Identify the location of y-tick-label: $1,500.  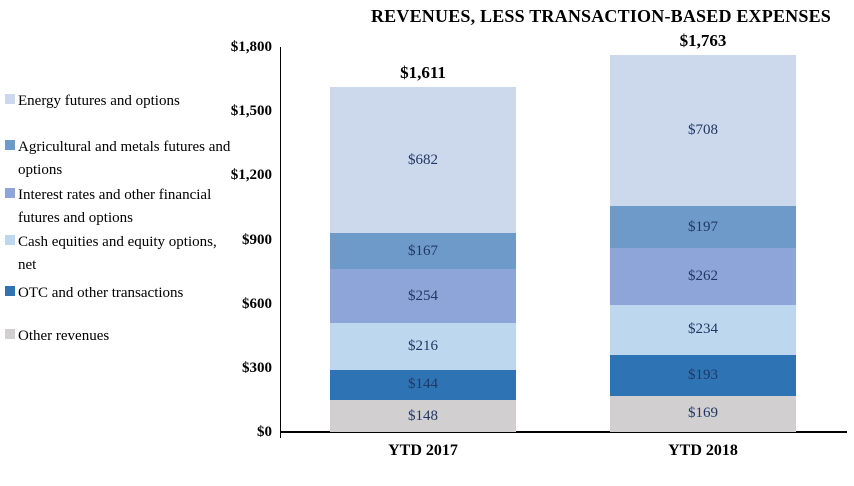
(251, 111).